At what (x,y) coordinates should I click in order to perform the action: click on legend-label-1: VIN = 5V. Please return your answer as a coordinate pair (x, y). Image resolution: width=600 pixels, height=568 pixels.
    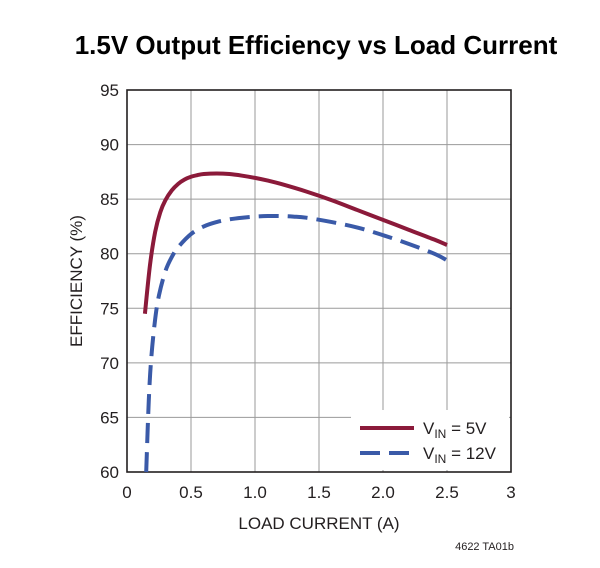
    Looking at the image, I should click on (455, 430).